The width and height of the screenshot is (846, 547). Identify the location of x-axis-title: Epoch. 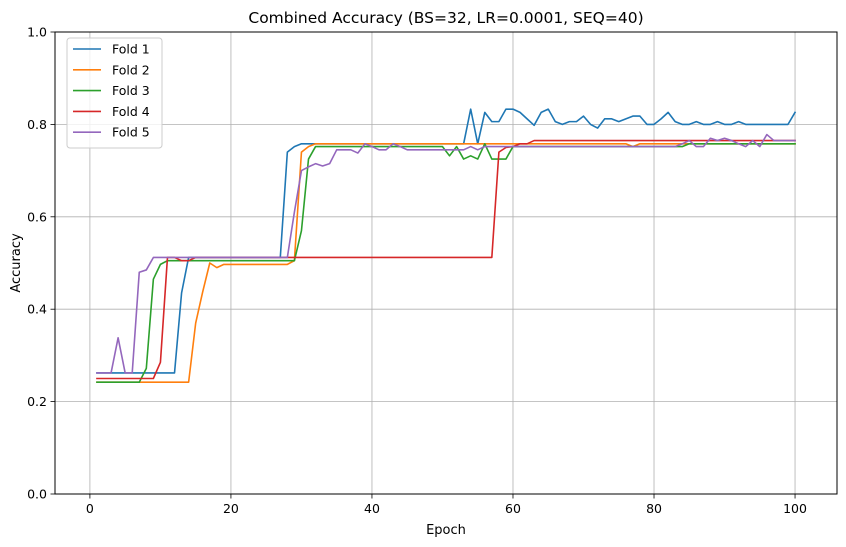
(446, 530).